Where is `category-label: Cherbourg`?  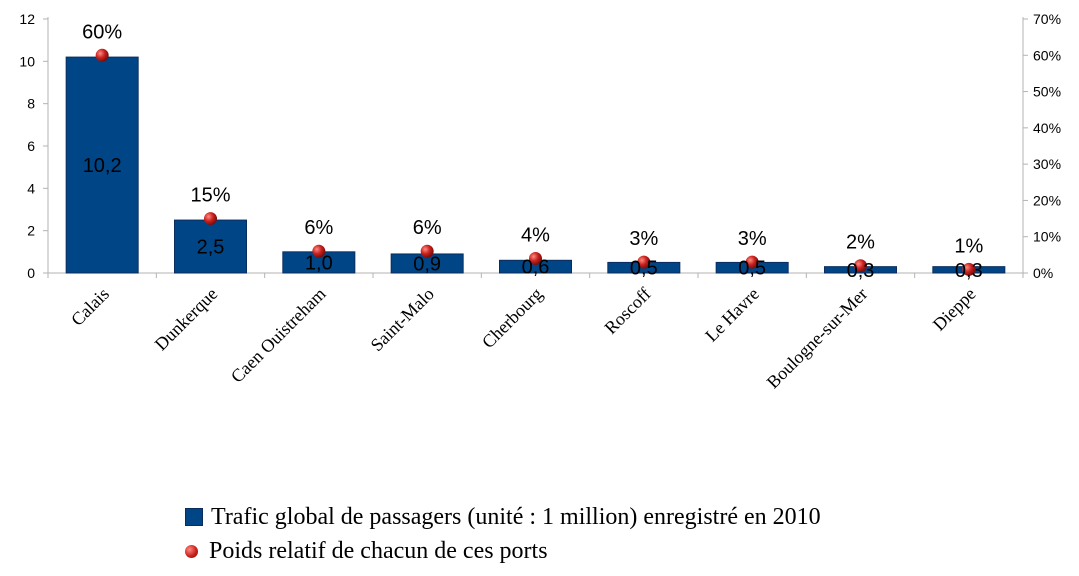 category-label: Cherbourg is located at coordinates (512, 318).